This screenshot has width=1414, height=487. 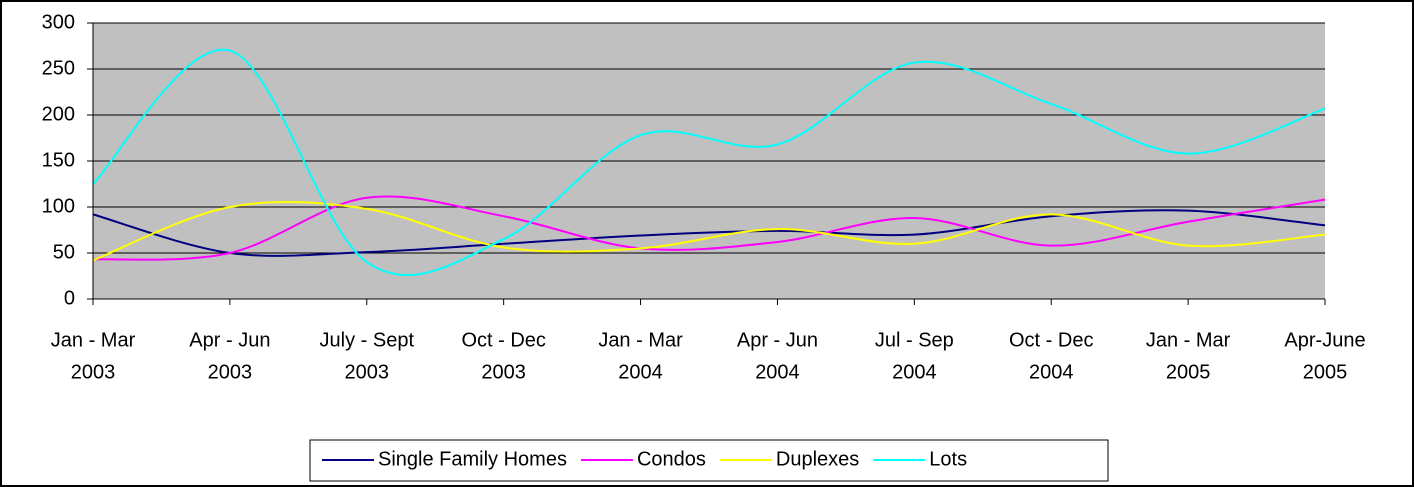 What do you see at coordinates (948, 459) in the screenshot?
I see `legend-label: Lots` at bounding box center [948, 459].